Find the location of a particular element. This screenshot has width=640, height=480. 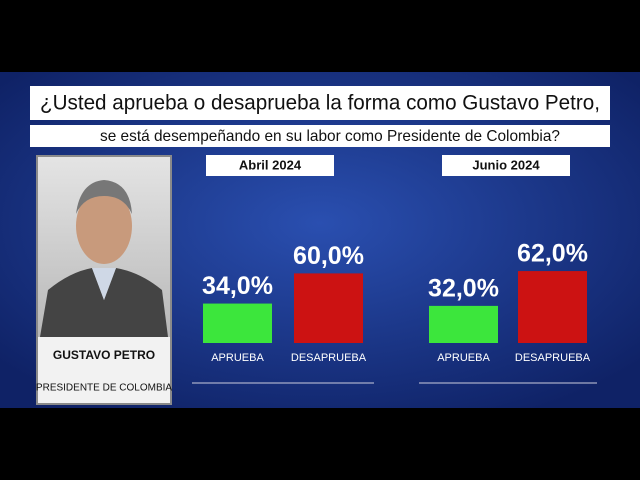

photo-face is located at coordinates (104, 226).